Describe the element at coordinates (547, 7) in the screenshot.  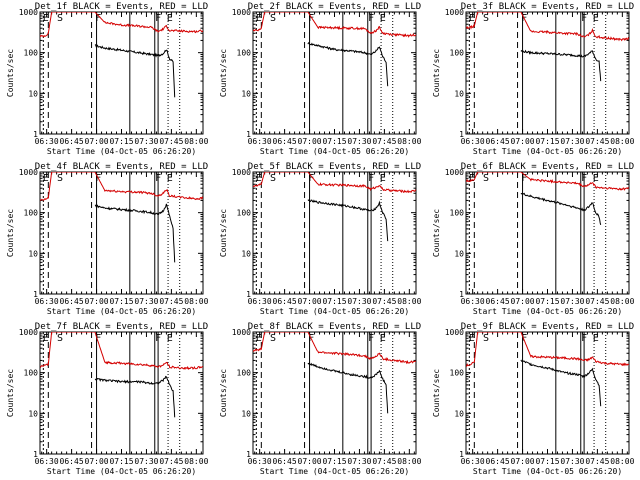
I see `chart-title: Det_3f BLACK = Events, RED = LLD` at that location.